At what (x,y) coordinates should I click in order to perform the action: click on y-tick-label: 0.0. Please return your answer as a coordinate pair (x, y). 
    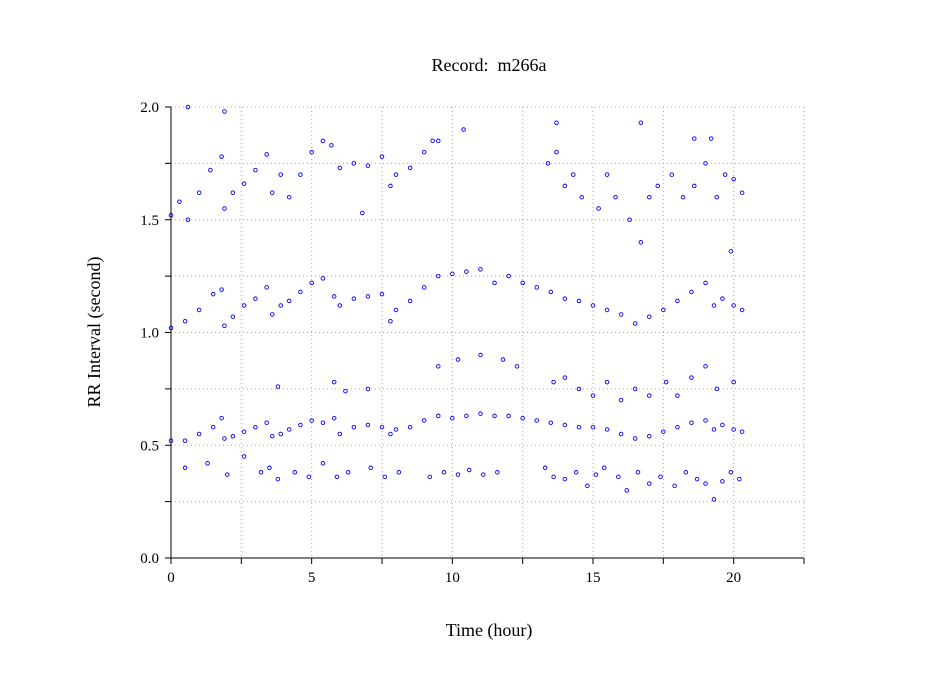
    Looking at the image, I should click on (149, 559).